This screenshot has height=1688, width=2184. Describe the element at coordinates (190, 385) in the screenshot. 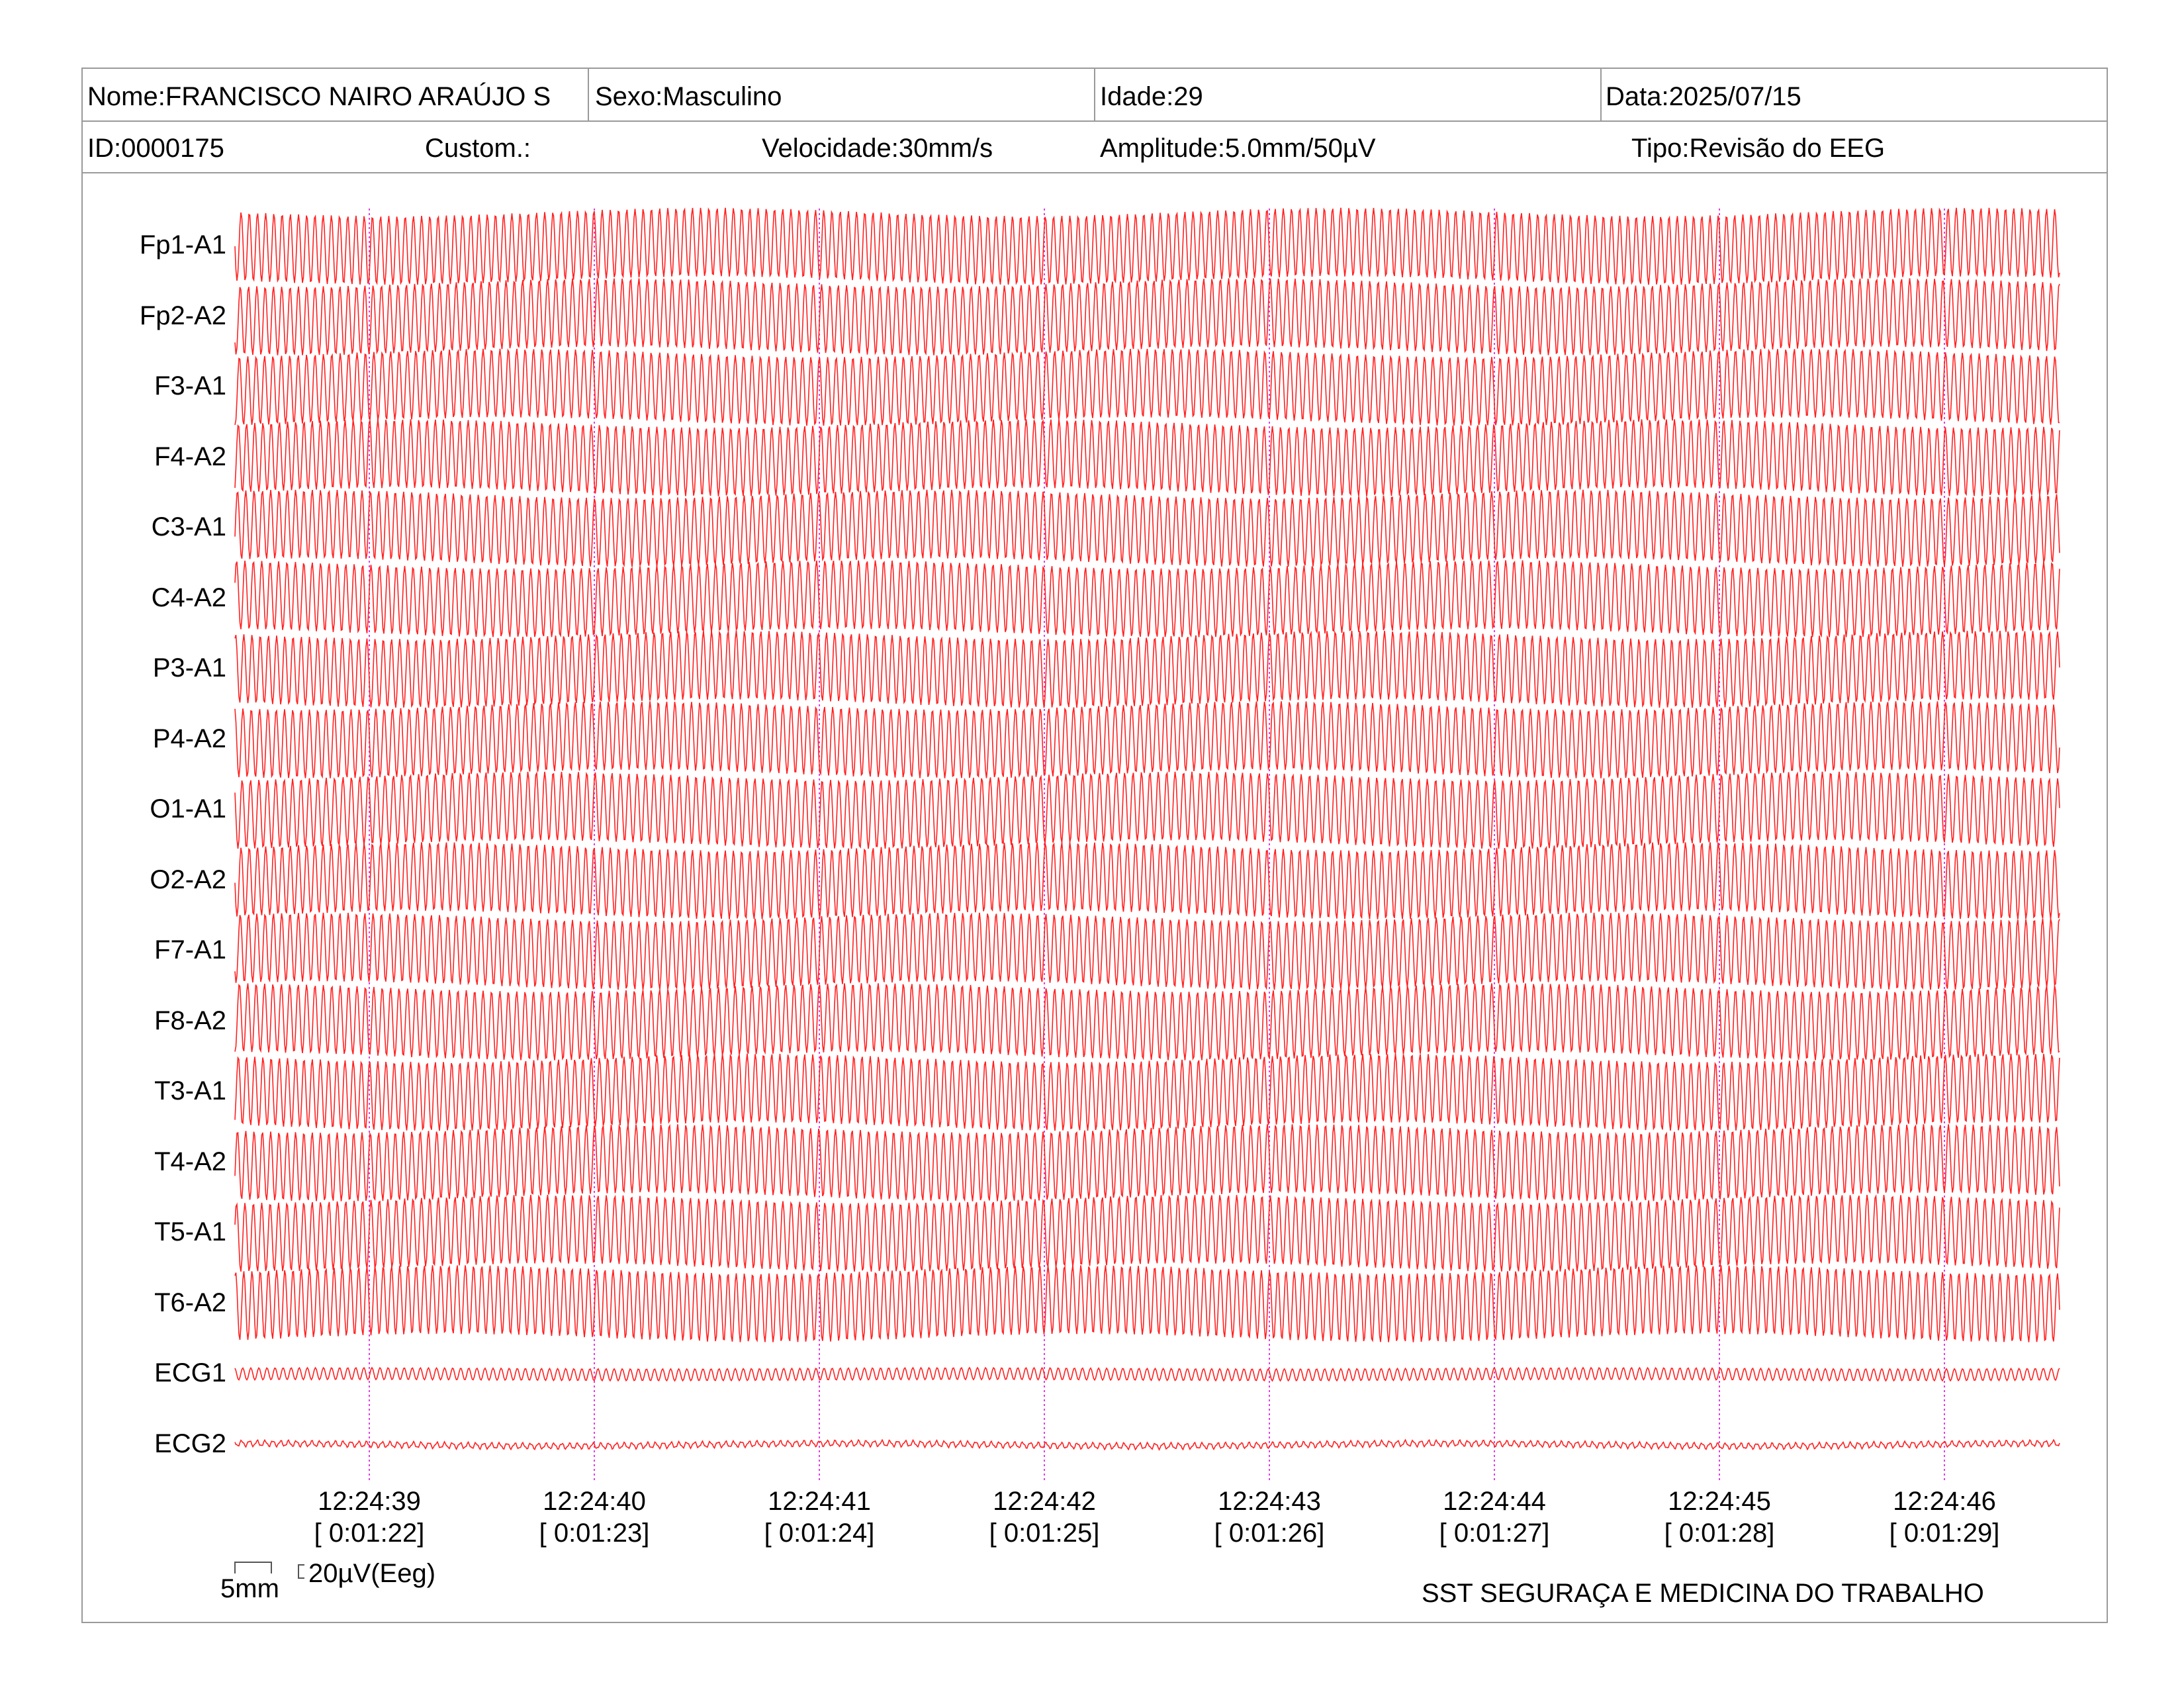

I see `channel-label: F3-A1` at that location.